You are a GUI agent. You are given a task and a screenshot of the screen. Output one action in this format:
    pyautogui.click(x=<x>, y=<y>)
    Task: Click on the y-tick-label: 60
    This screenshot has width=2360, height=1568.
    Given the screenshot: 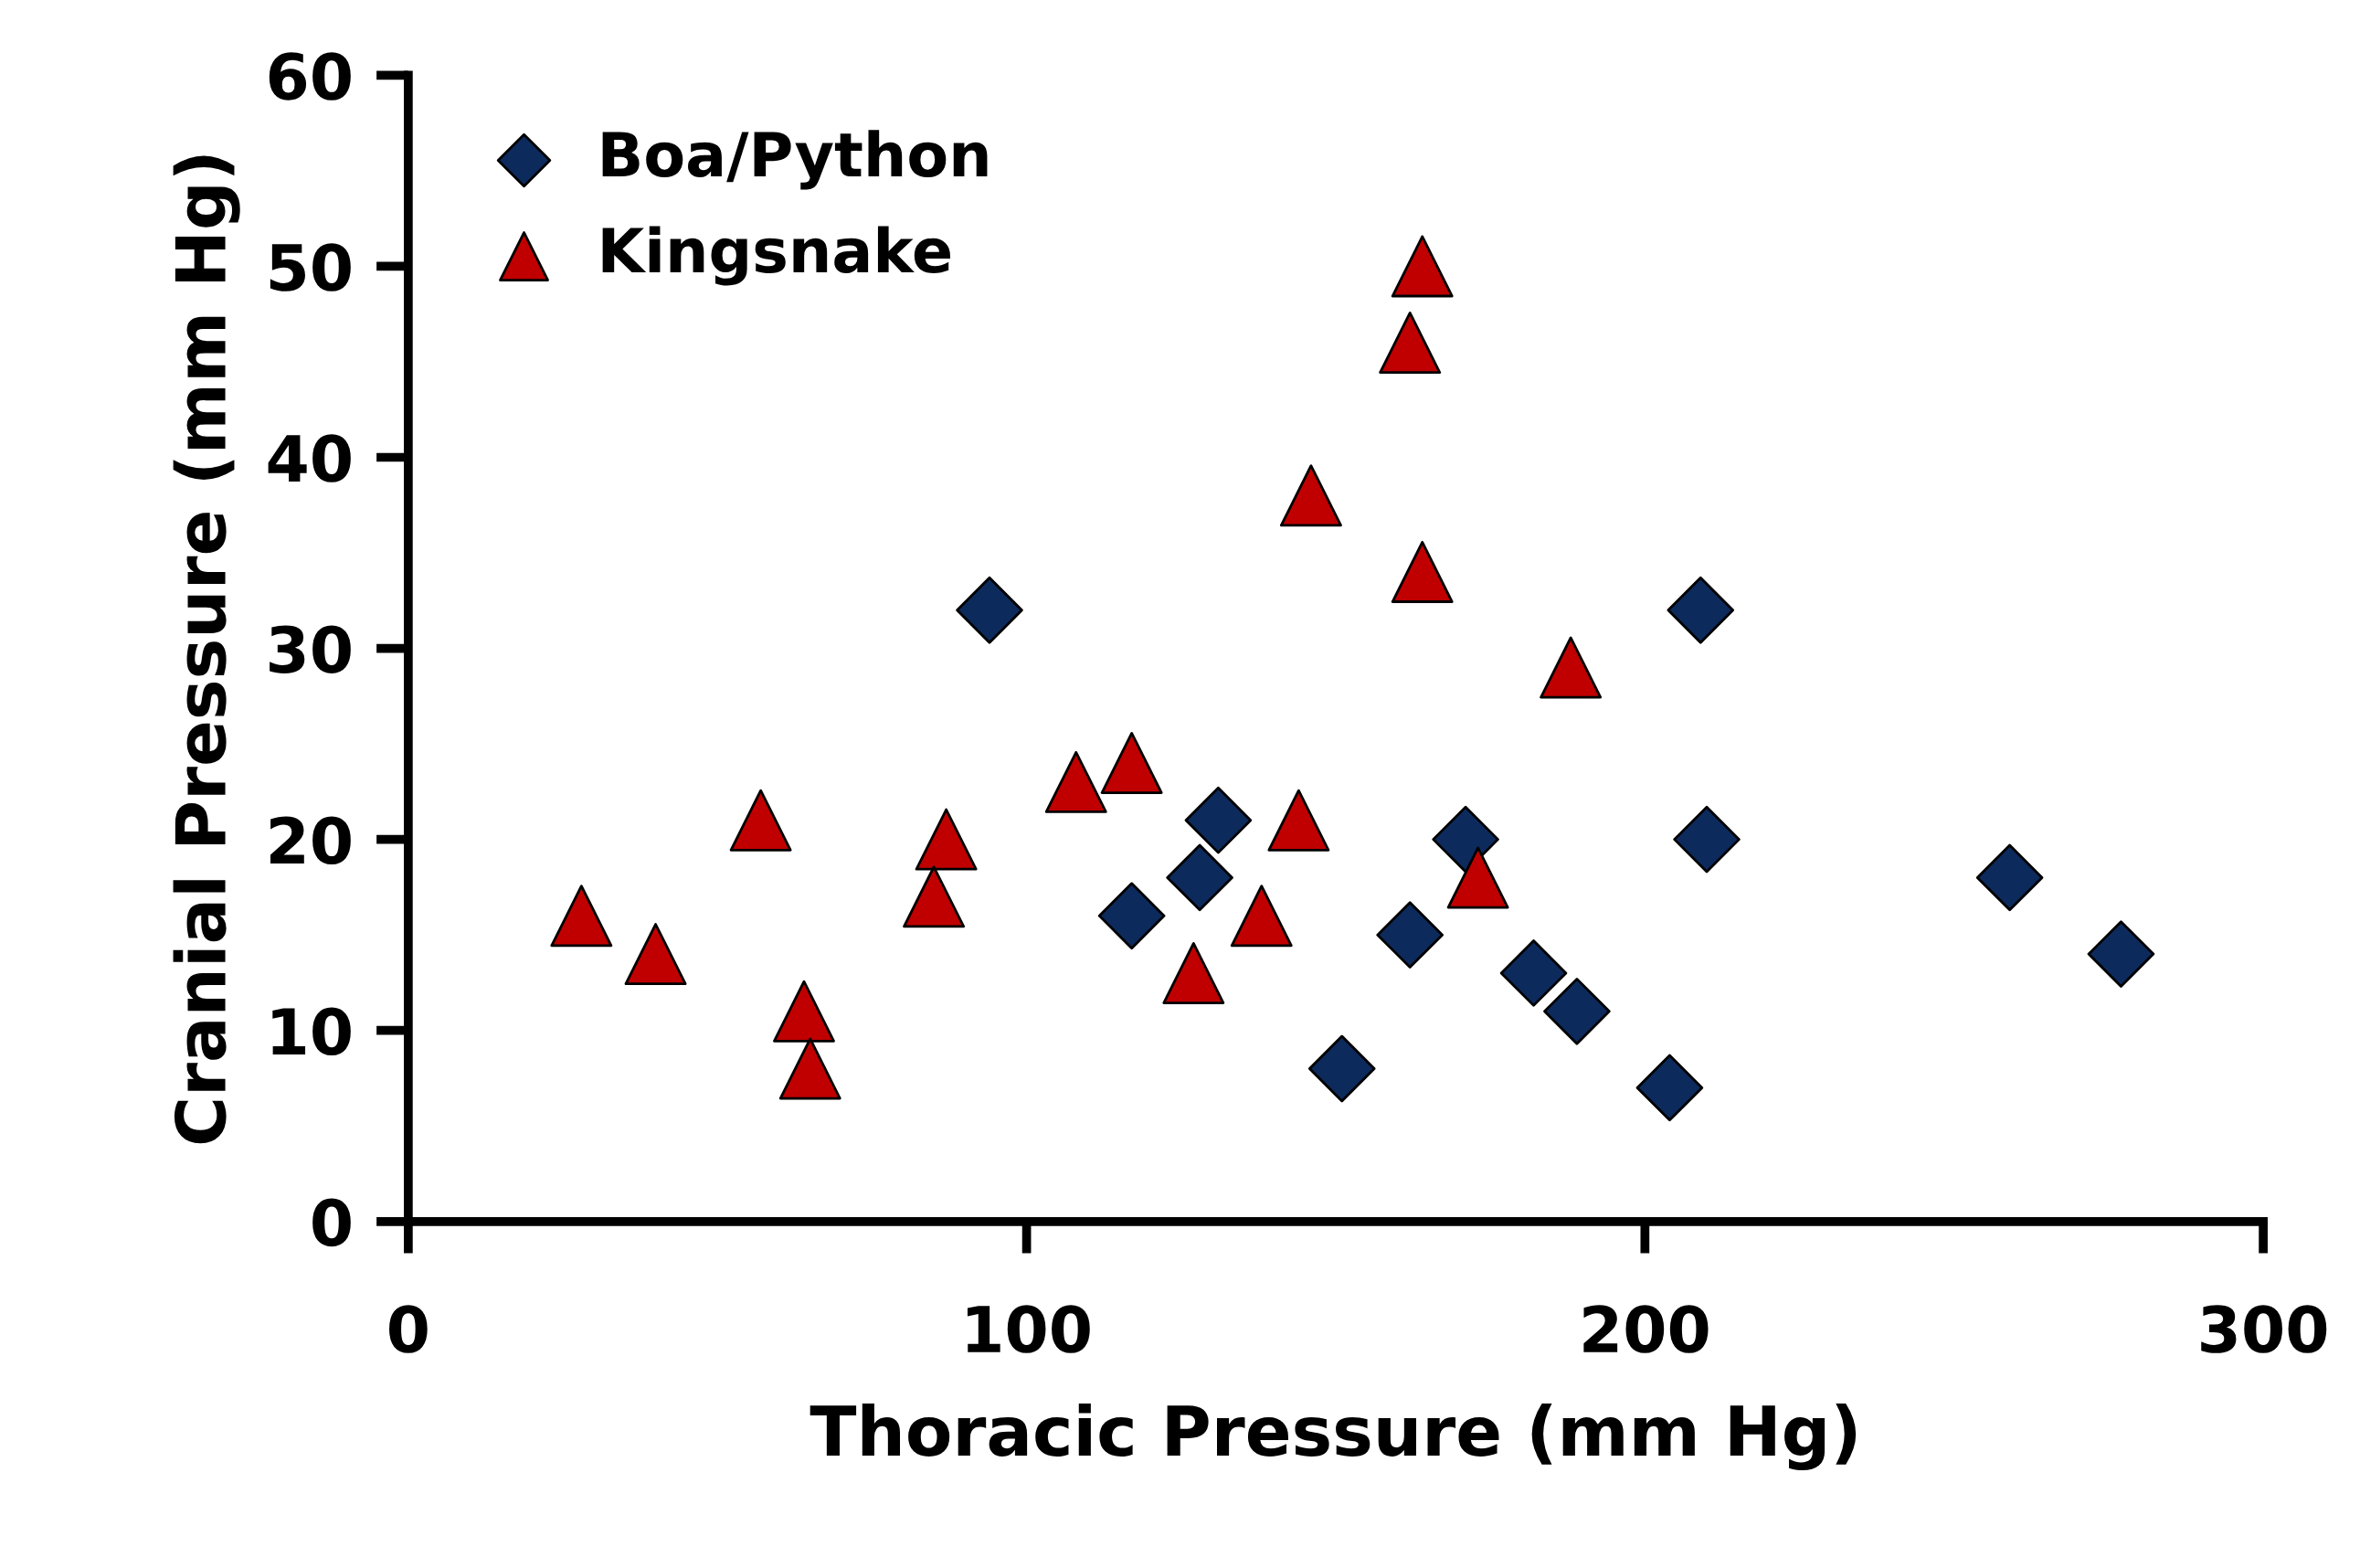 What is the action you would take?
    pyautogui.click(x=310, y=77)
    